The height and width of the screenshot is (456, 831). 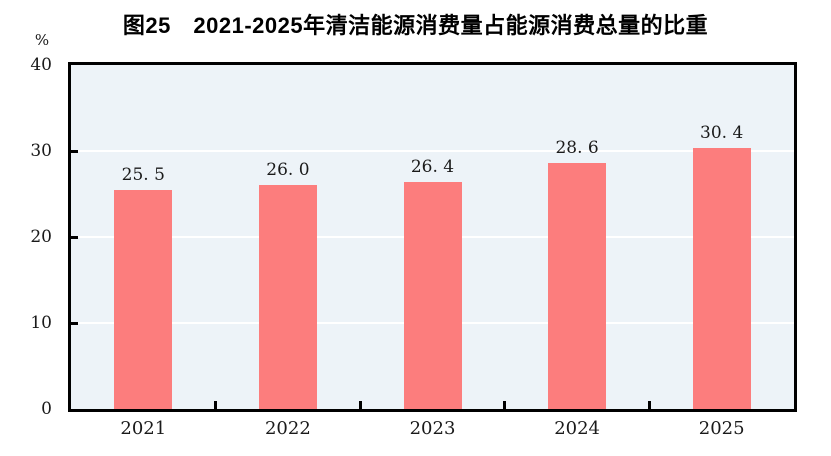 I want to click on y-axis-label-40: 40, so click(x=41, y=65).